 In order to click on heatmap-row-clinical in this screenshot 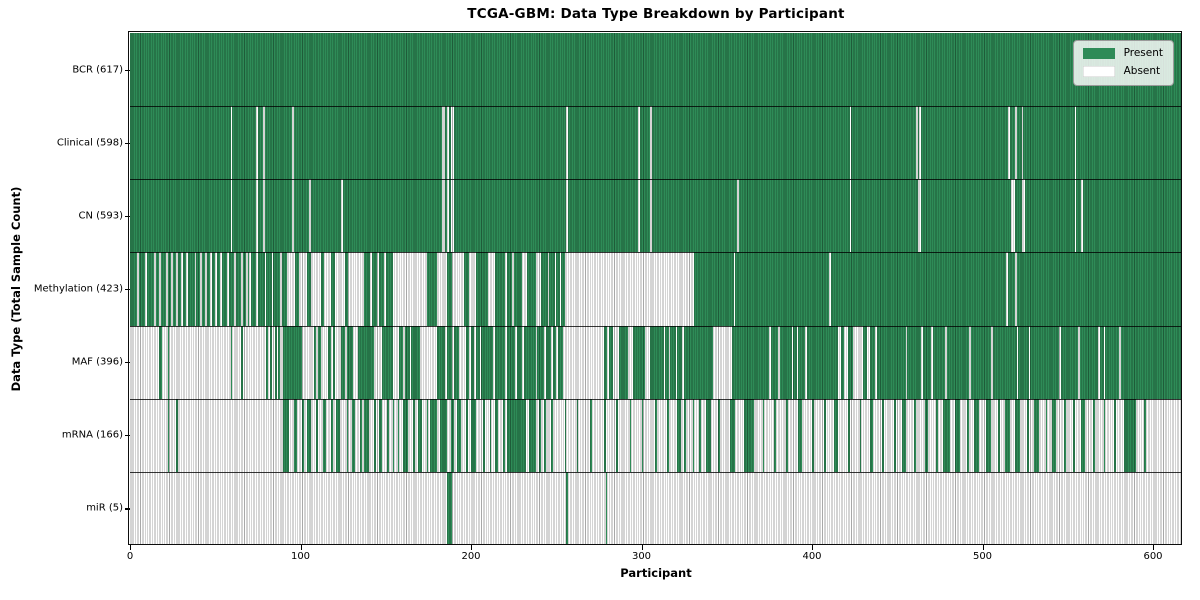, I will do `click(656, 143)`.